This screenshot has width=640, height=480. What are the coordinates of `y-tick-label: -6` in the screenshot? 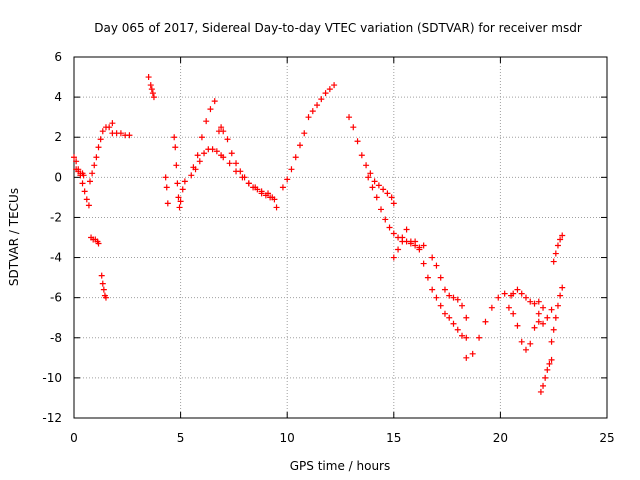 It's located at (56, 298).